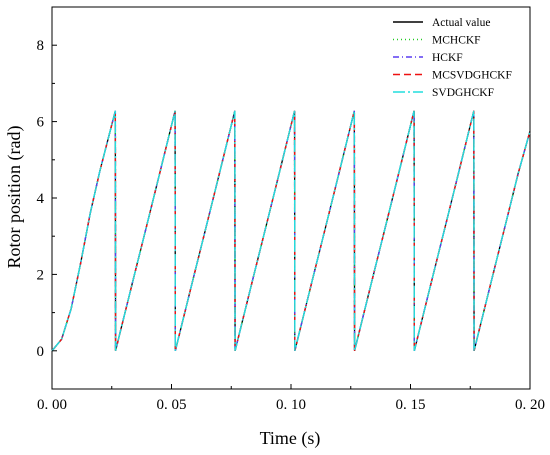 This screenshot has height=455, width=550. Describe the element at coordinates (290, 438) in the screenshot. I see `x-axis-title: Time (s)` at that location.